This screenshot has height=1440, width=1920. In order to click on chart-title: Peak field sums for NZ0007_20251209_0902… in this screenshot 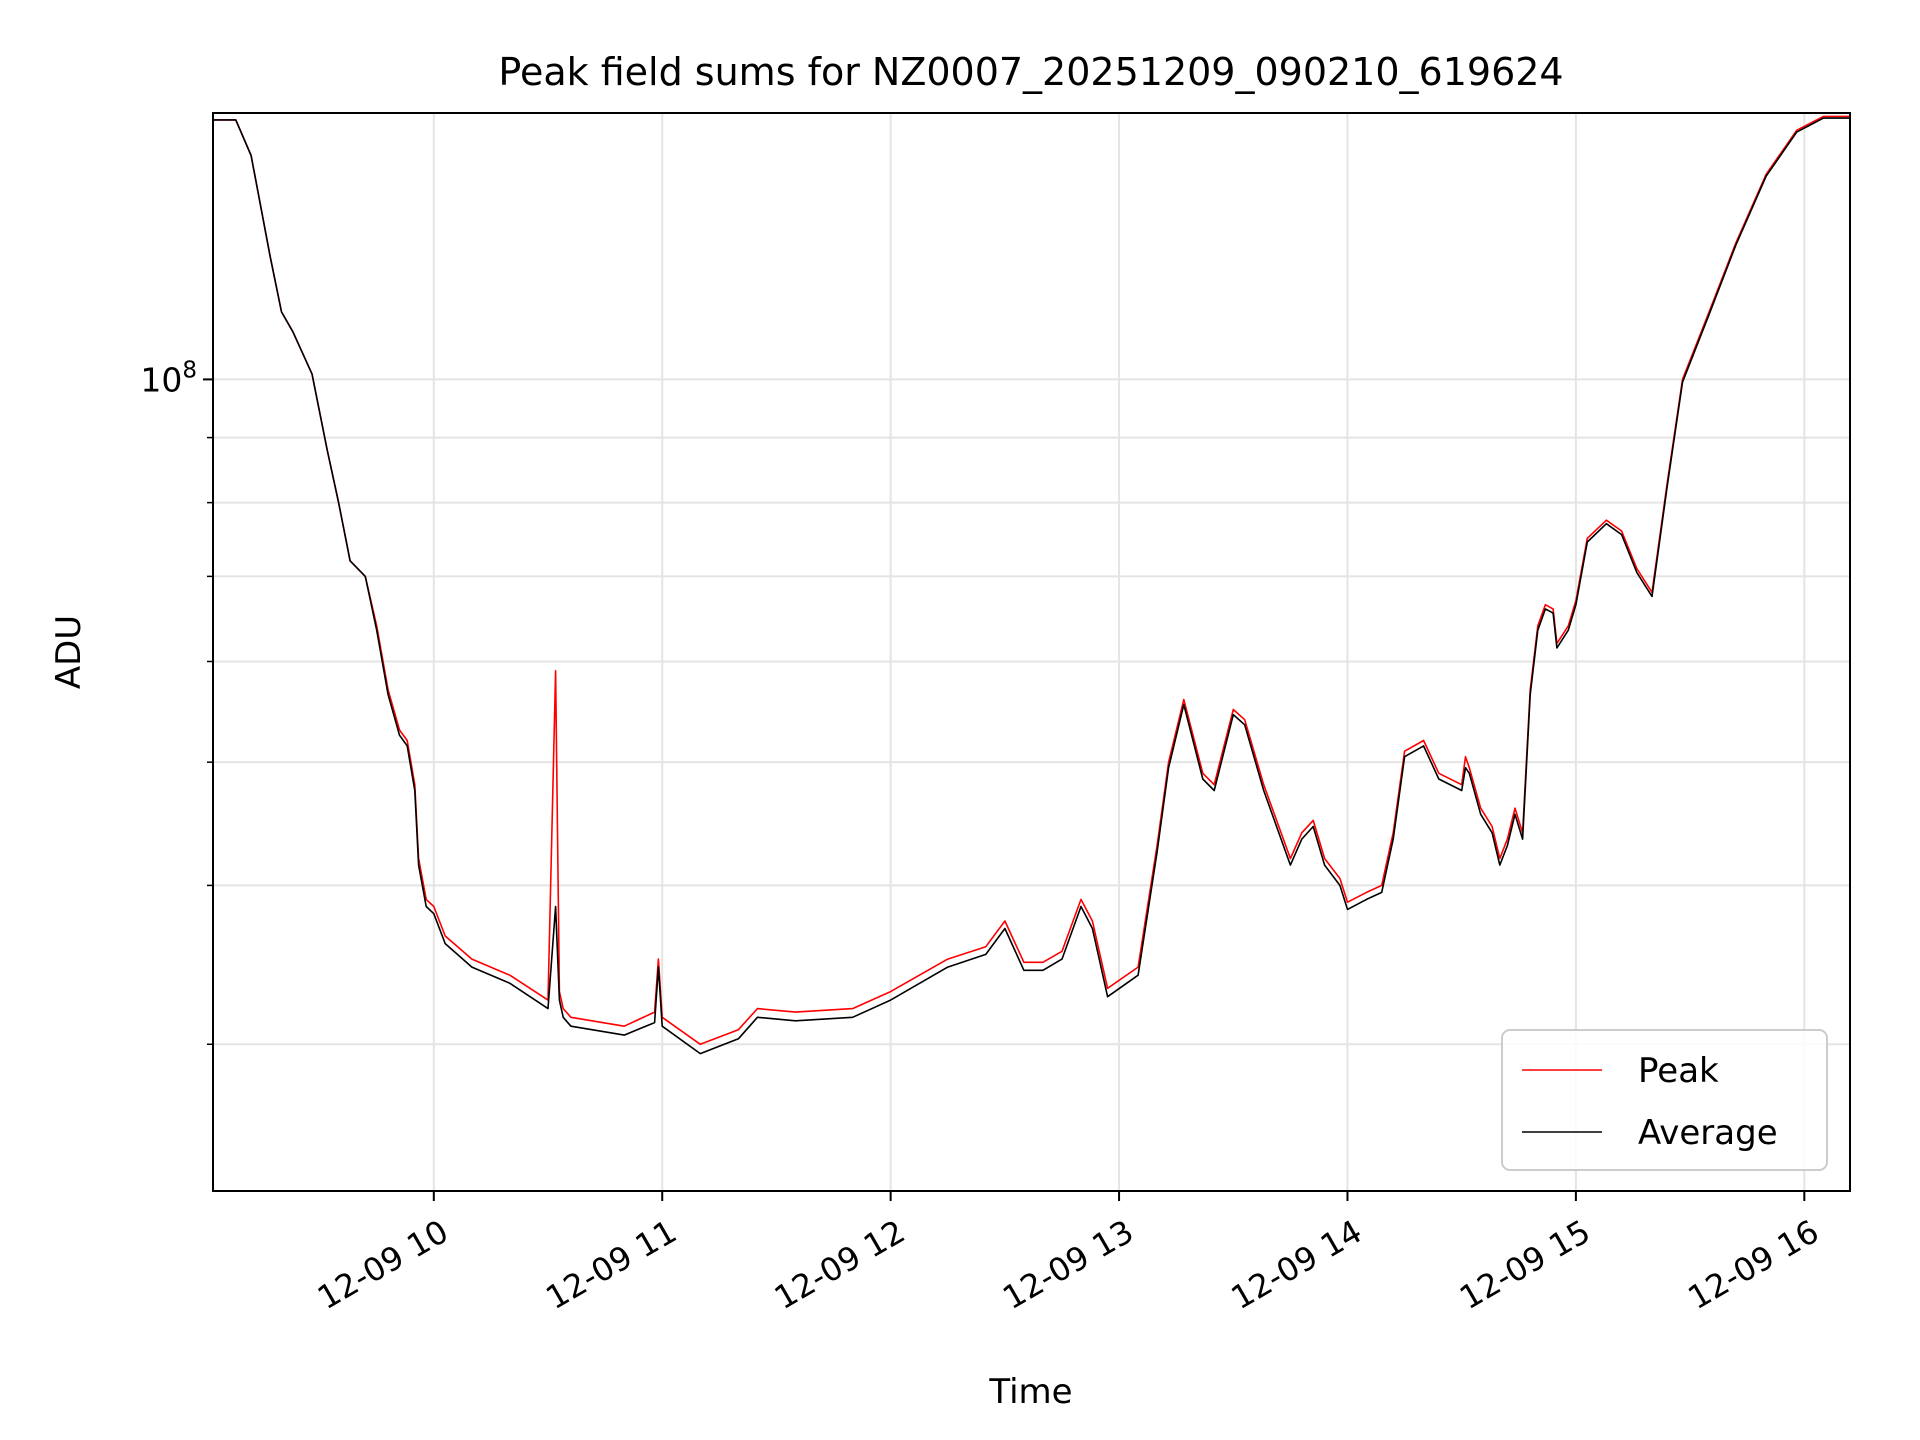, I will do `click(1030, 72)`.